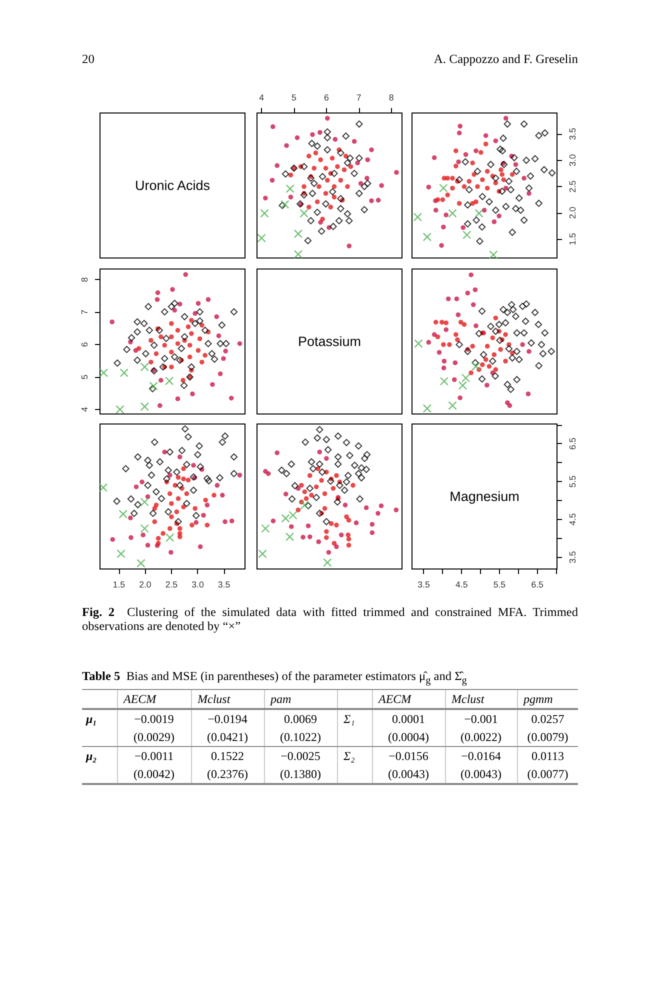 This screenshot has width=659, height=1000. Describe the element at coordinates (547, 737) in the screenshot. I see `text: (0.0079)` at that location.